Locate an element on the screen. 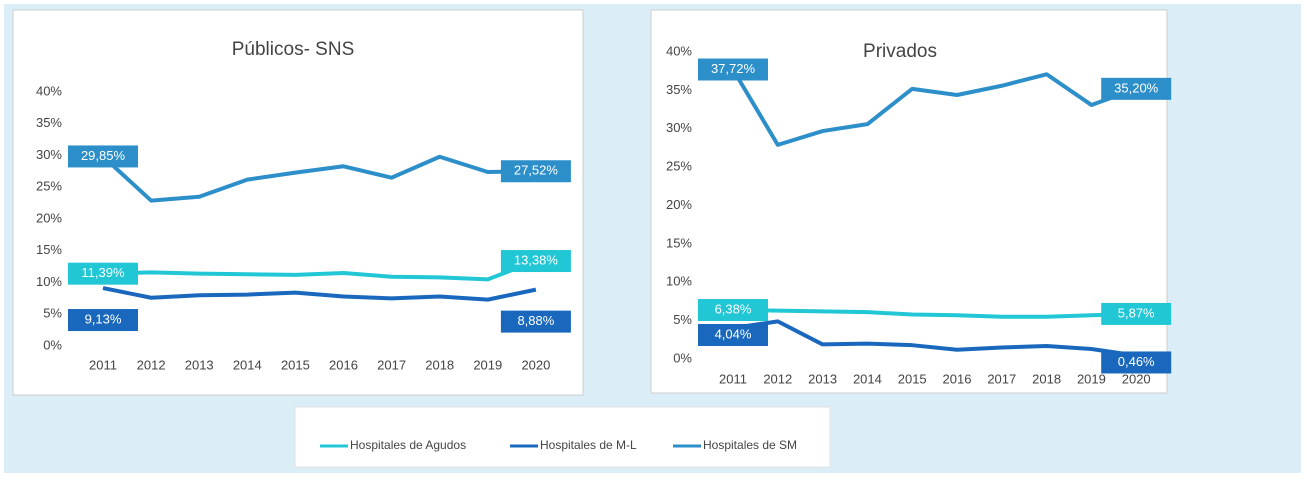 This screenshot has width=1307, height=482. legend-label: Hospitales de M-L is located at coordinates (588, 445).